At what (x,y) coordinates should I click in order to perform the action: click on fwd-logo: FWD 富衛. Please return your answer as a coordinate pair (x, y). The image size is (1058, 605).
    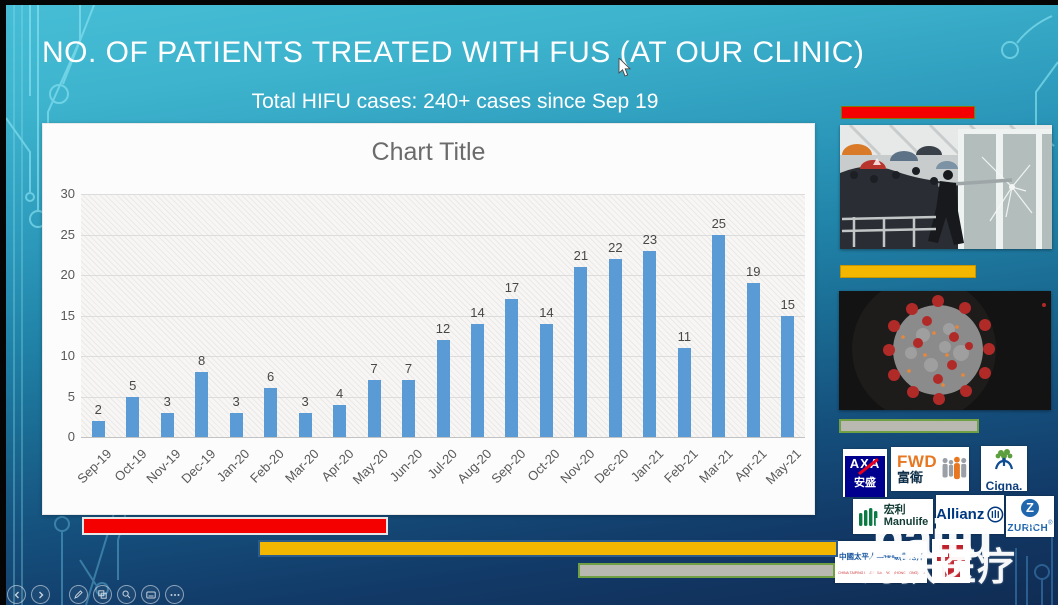
    Looking at the image, I should click on (930, 469).